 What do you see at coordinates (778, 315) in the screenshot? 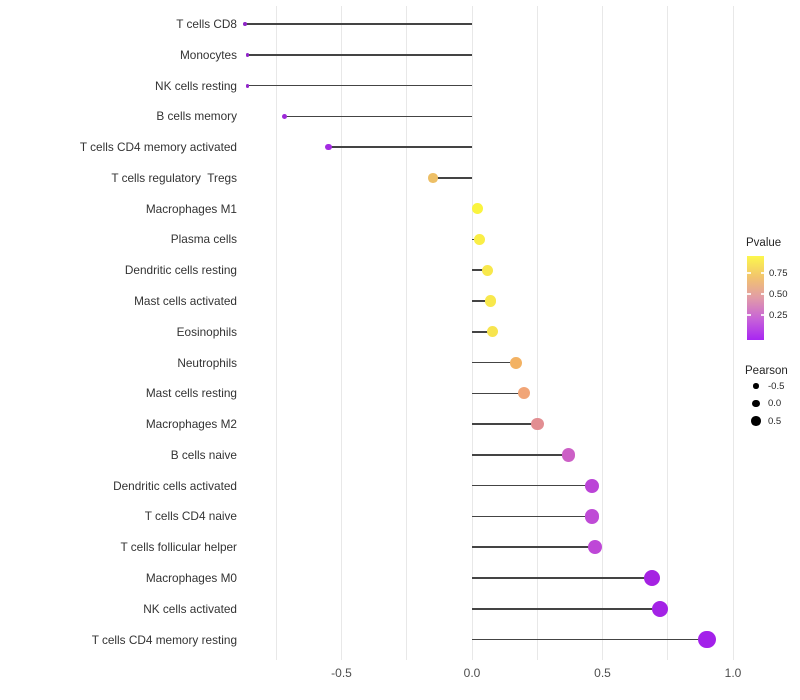
I see `legend-gradient-tick-label: 0.25` at bounding box center [778, 315].